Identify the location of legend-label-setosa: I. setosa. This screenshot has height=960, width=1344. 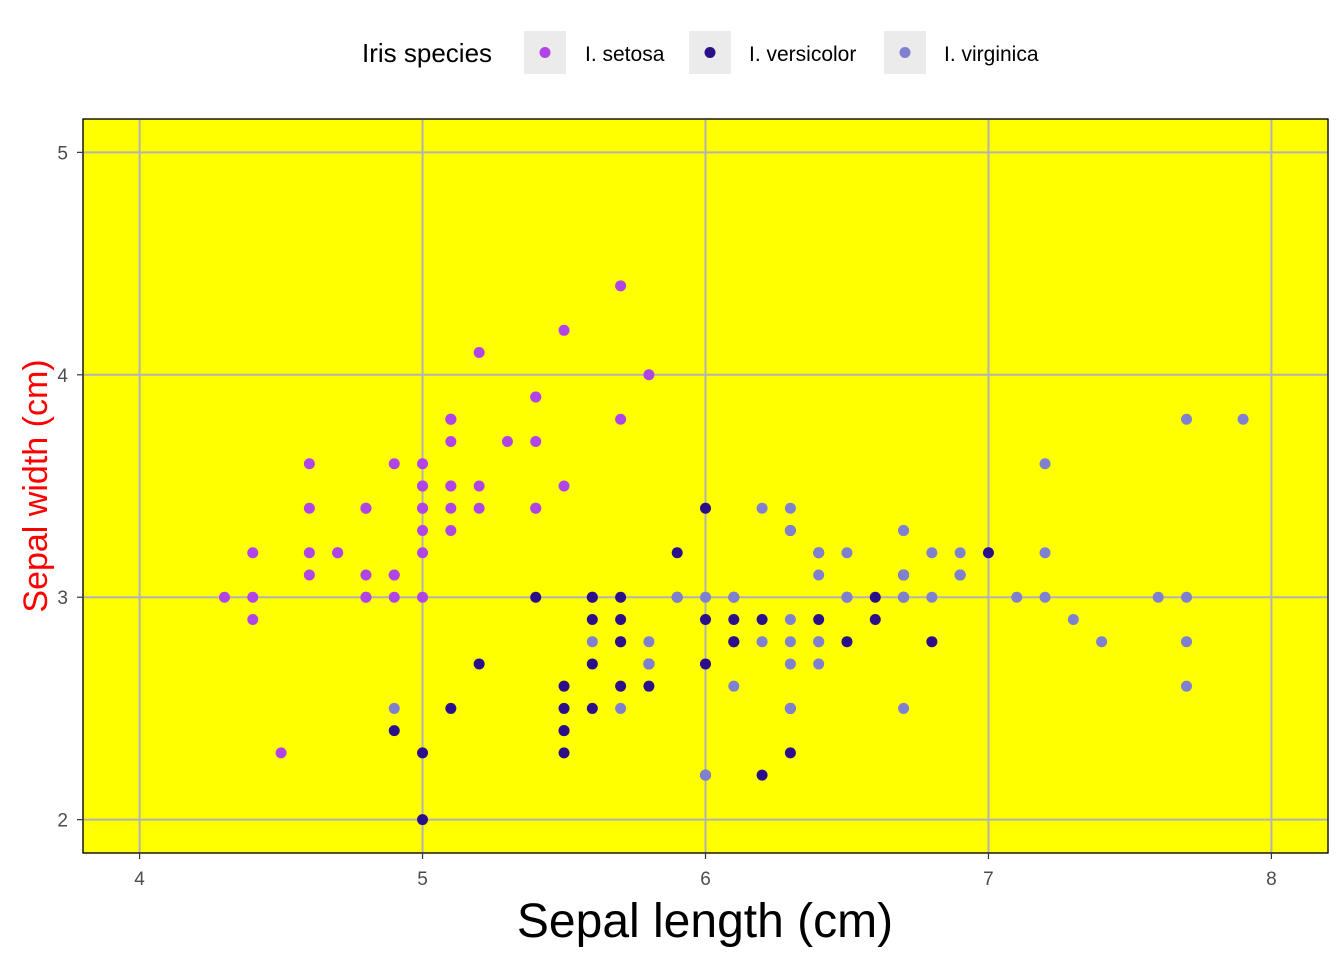
(625, 54).